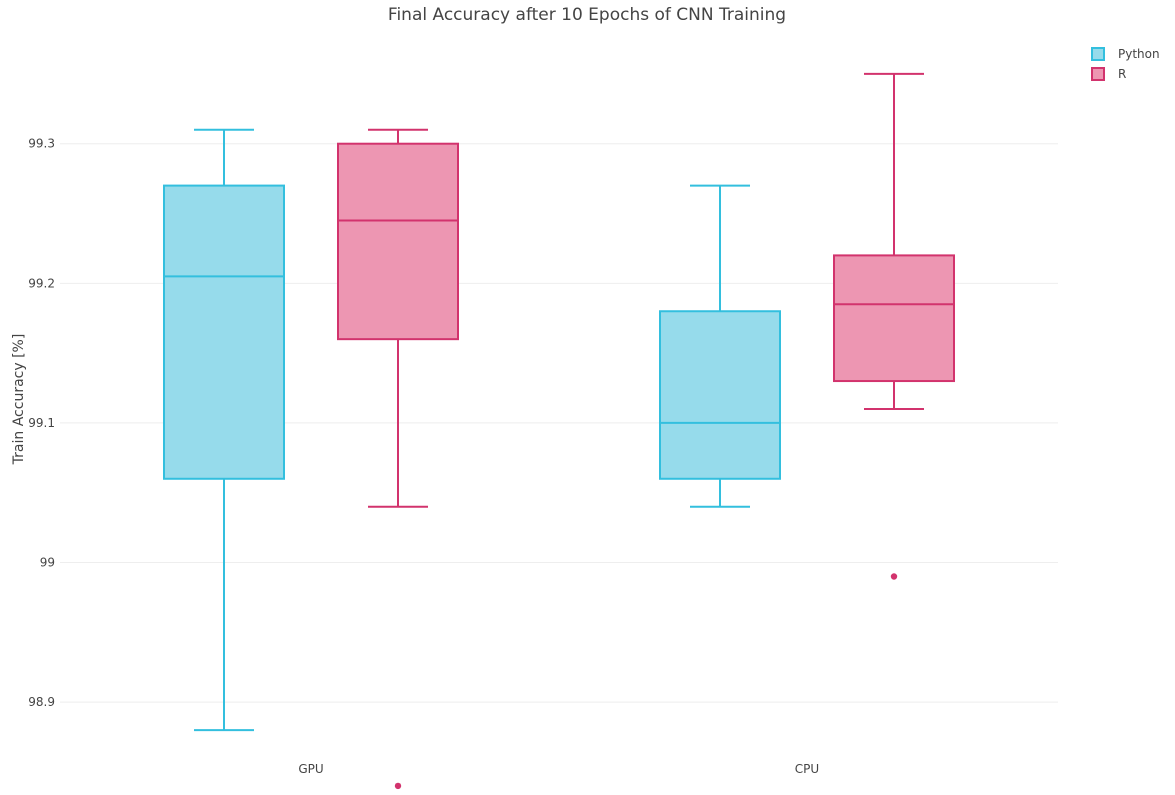 Image resolution: width=1175 pixels, height=795 pixels. What do you see at coordinates (47, 563) in the screenshot?
I see `y-tick-label: 99` at bounding box center [47, 563].